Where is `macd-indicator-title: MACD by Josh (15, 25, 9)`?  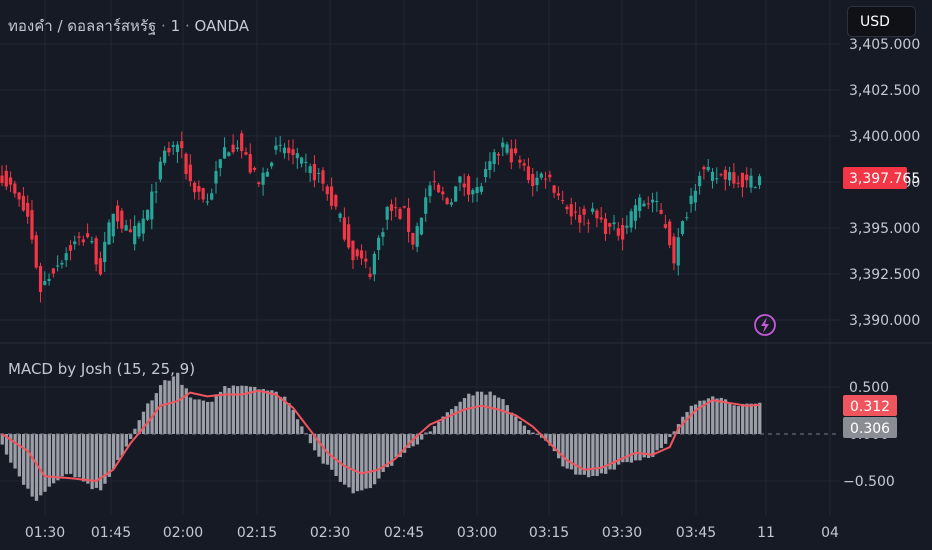
macd-indicator-title: MACD by Josh (15, 25, 9) is located at coordinates (102, 369).